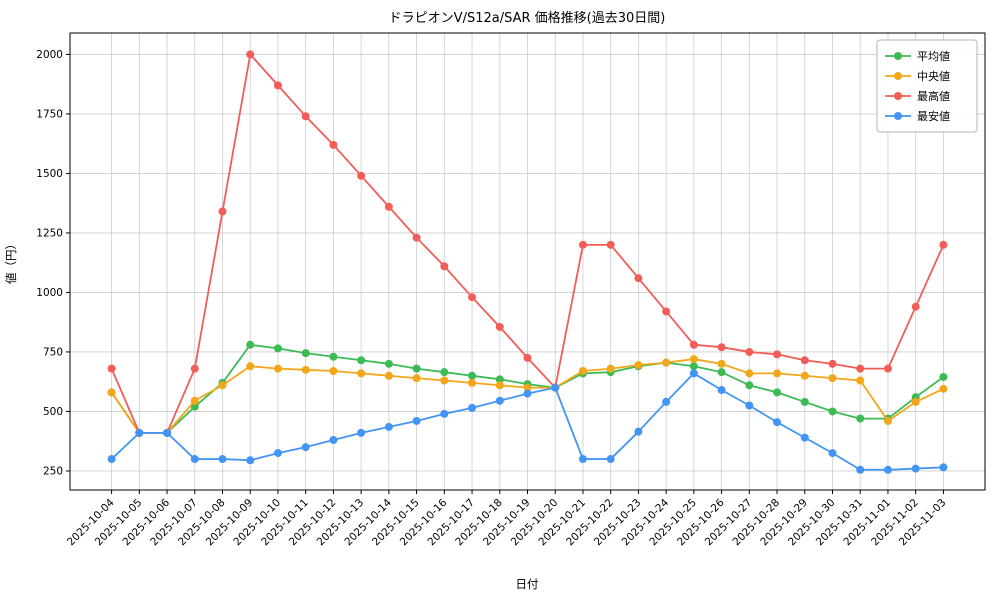  I want to click on legend-marker-median, so click(898, 76).